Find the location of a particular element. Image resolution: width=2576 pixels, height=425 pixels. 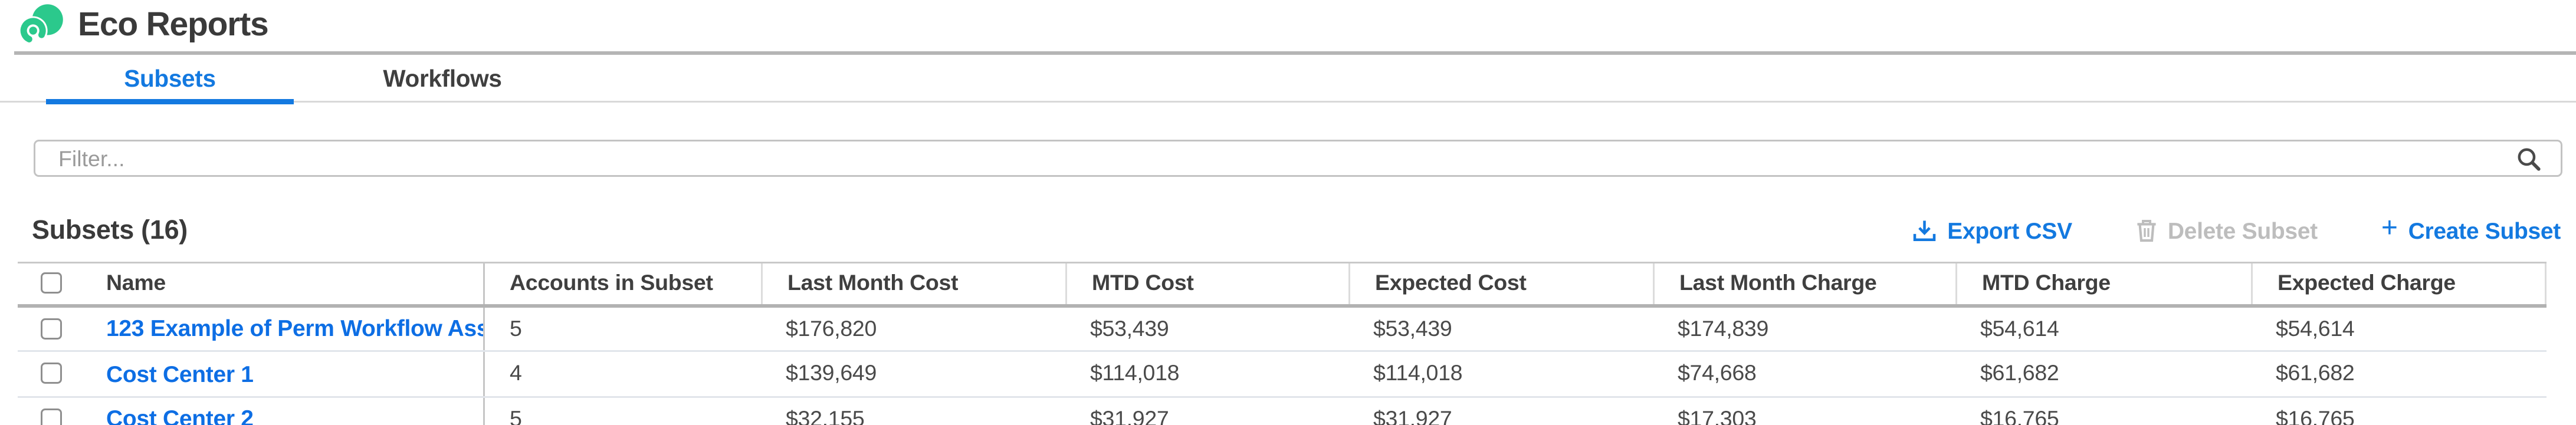

mtd-charge-cell: $54,614 is located at coordinates (2019, 328).